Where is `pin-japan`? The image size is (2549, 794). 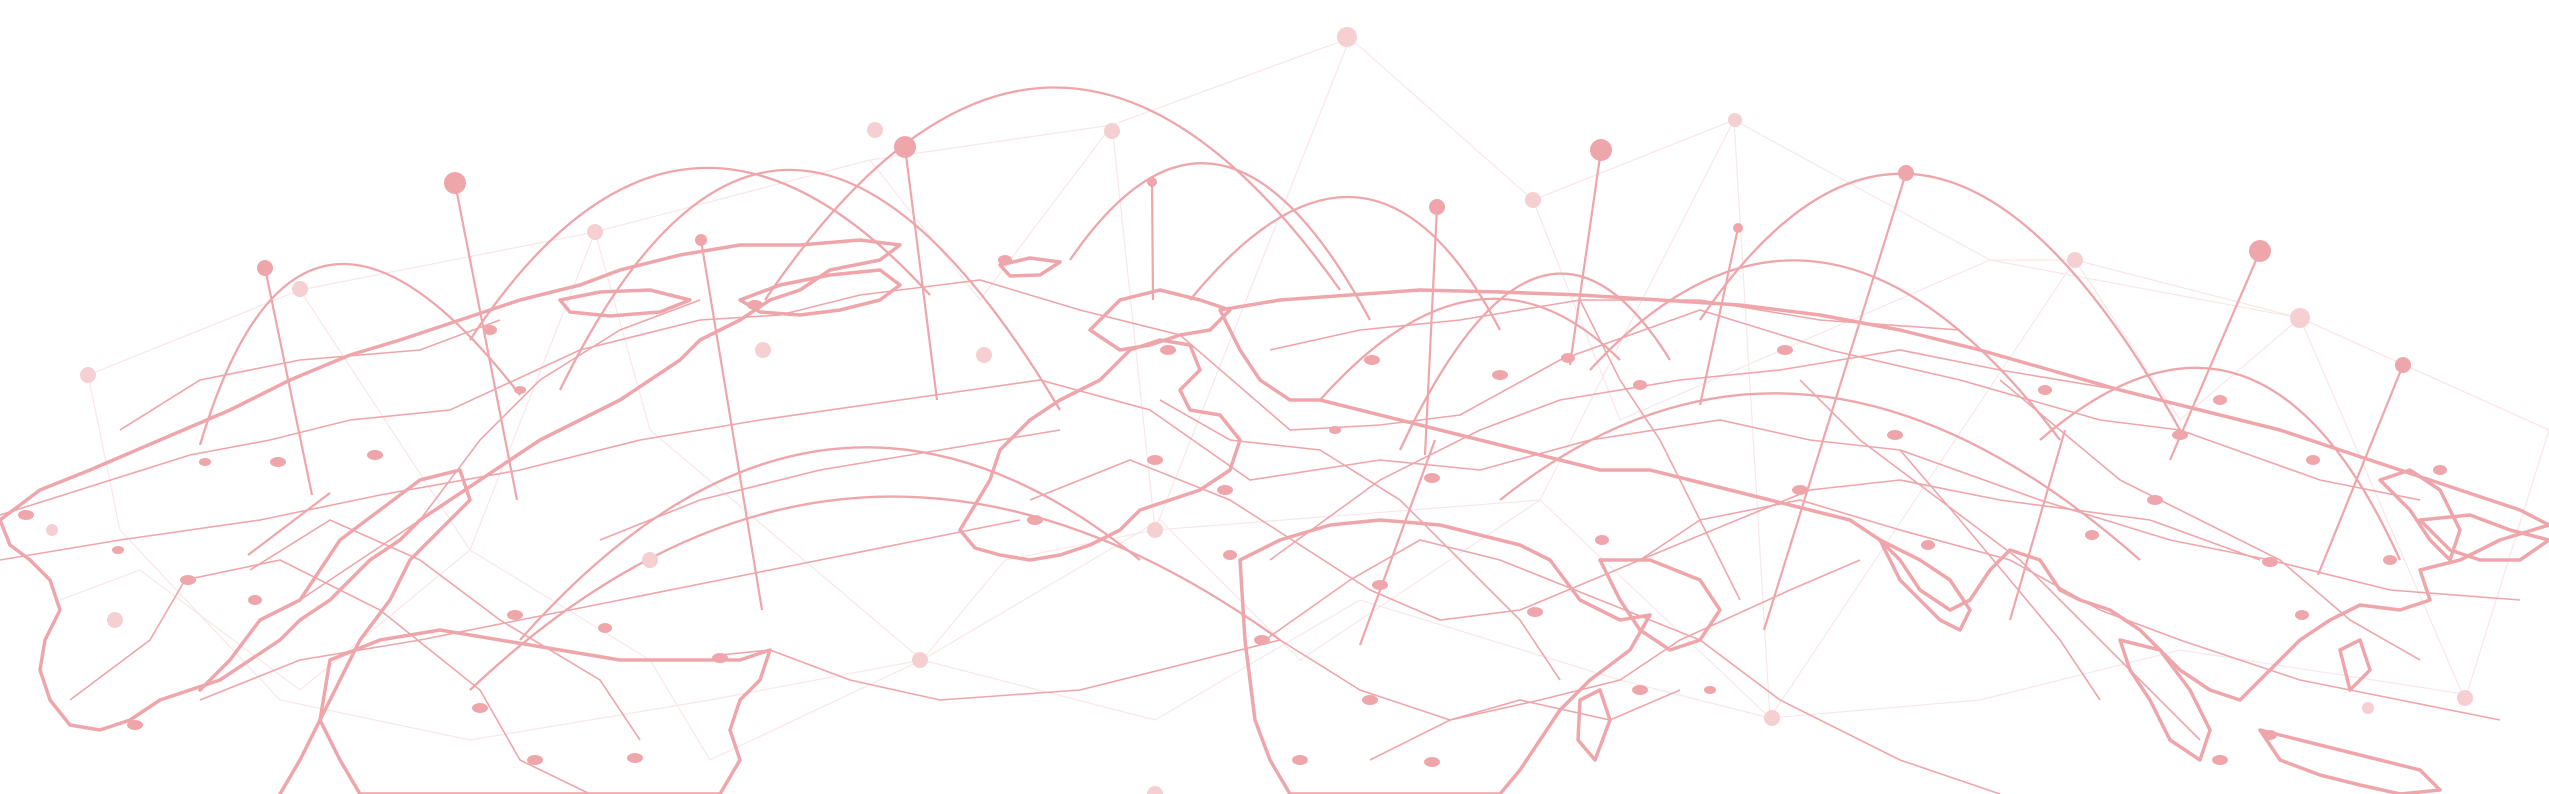 pin-japan is located at coordinates (2363, 466).